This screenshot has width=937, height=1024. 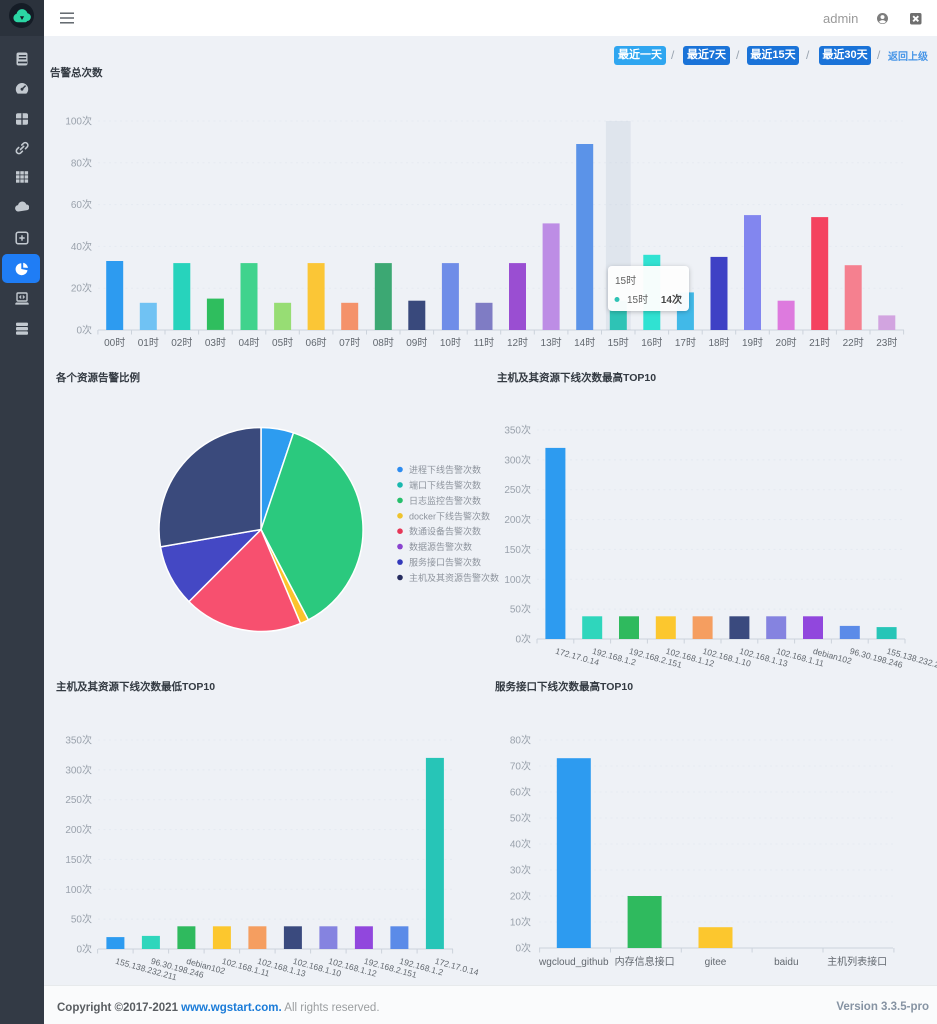 I want to click on svg-text: 数通设备告警次数, so click(x=445, y=531).